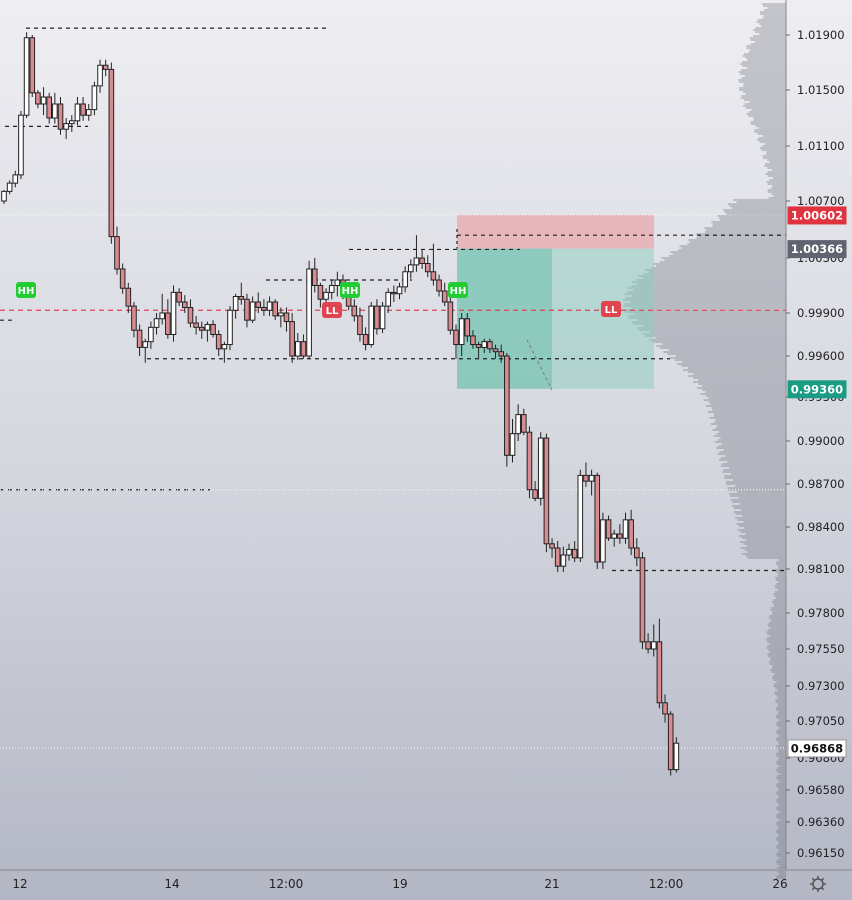 The height and width of the screenshot is (900, 852). I want to click on position-zones, so click(555, 301).